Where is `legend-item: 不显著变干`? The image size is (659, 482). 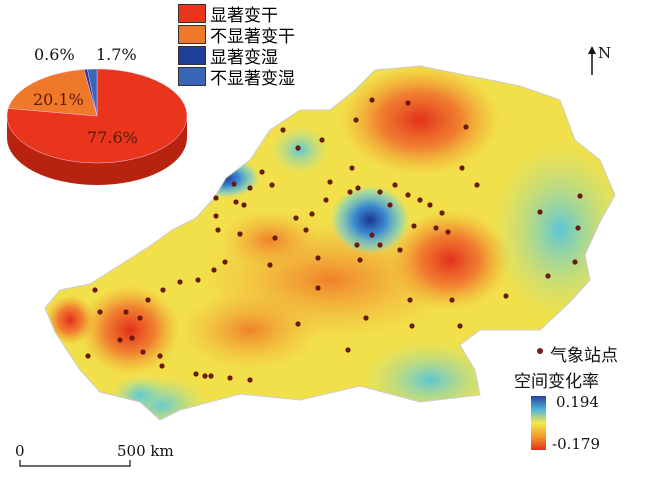
legend-item: 不显著变干 is located at coordinates (236, 35).